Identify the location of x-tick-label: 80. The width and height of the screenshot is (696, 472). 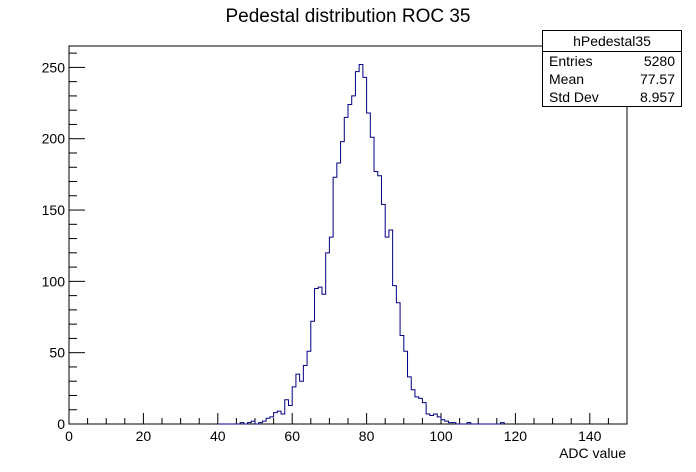
(367, 436).